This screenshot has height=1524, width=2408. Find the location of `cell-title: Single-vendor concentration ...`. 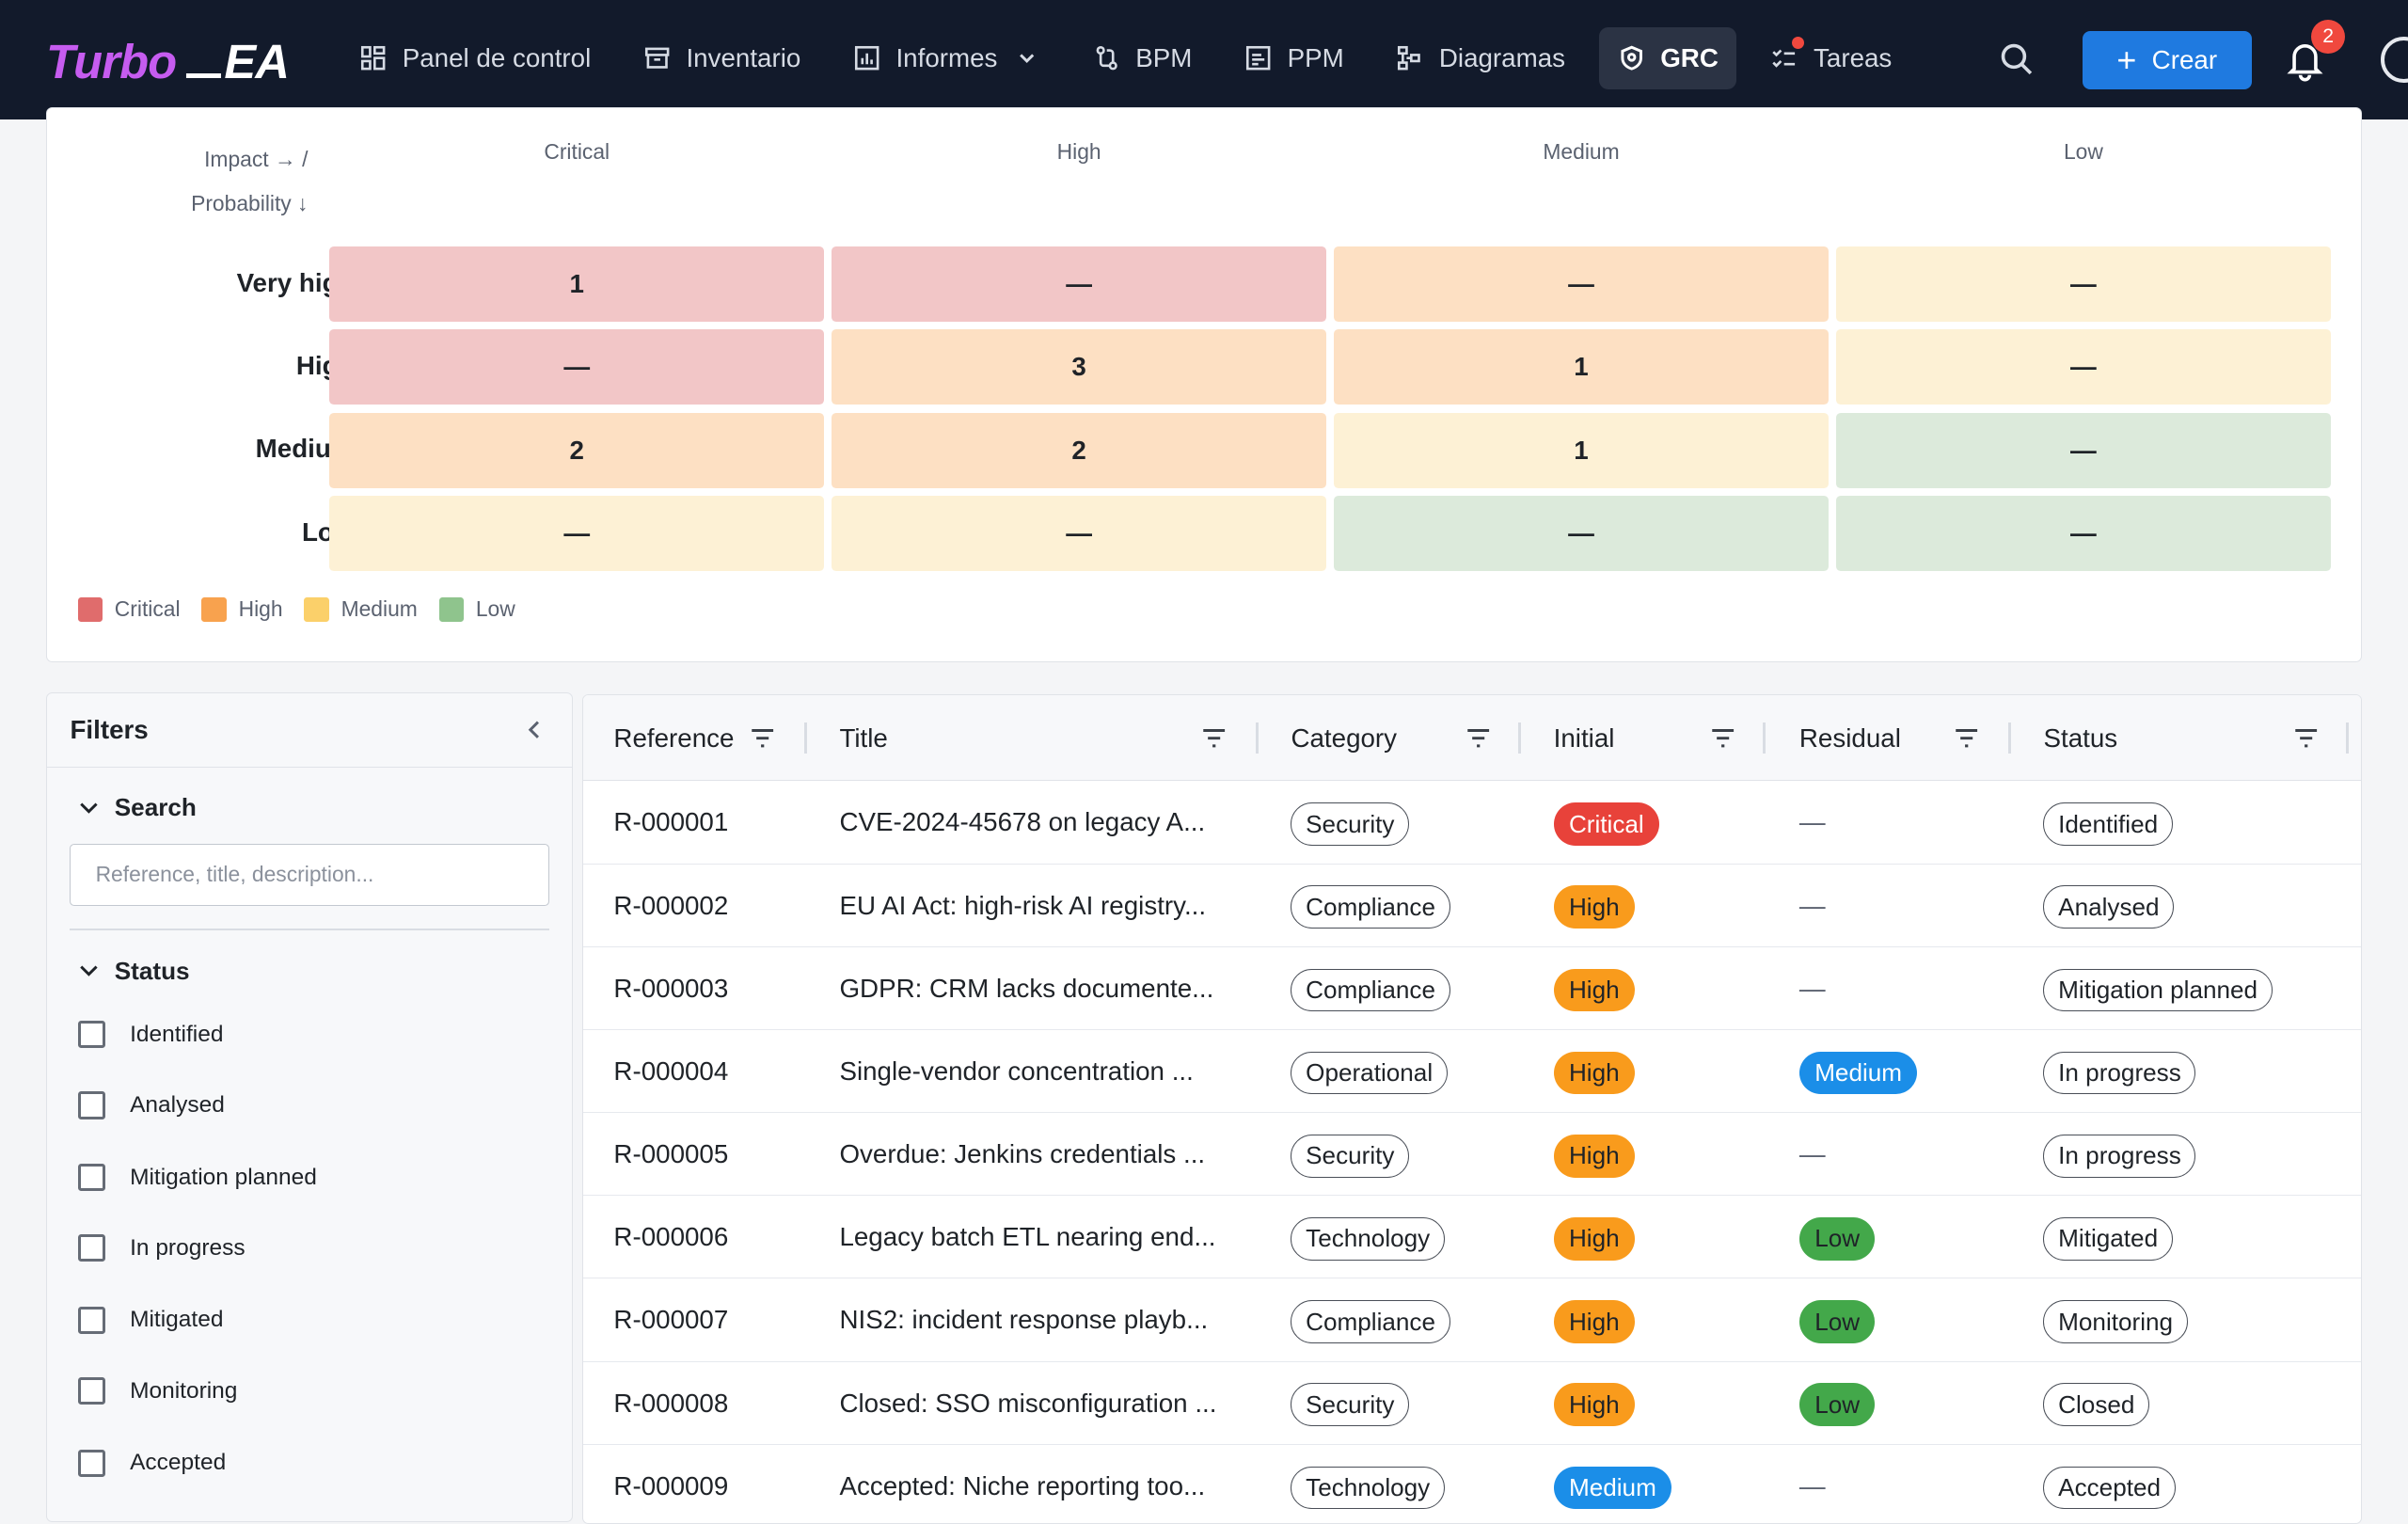

cell-title: Single-vendor concentration ... is located at coordinates (1017, 1071).